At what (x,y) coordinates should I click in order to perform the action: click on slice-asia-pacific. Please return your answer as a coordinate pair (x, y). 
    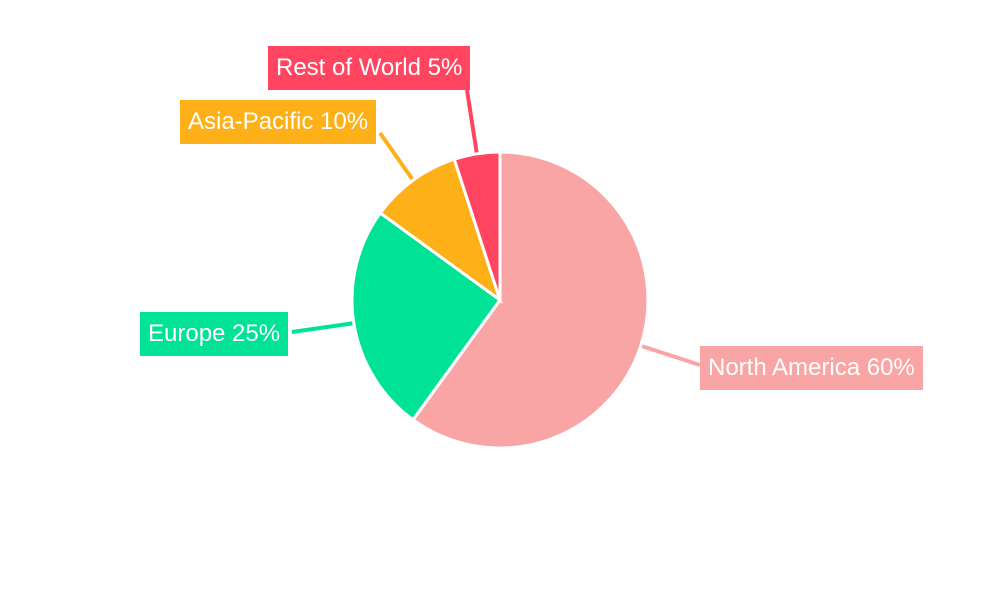
    Looking at the image, I should click on (440, 230).